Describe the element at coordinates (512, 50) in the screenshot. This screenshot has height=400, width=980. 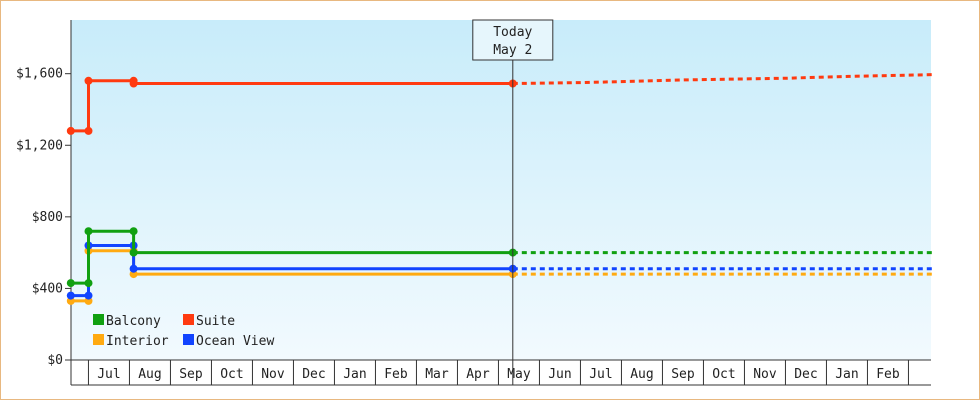
I see `today-date: May 2` at that location.